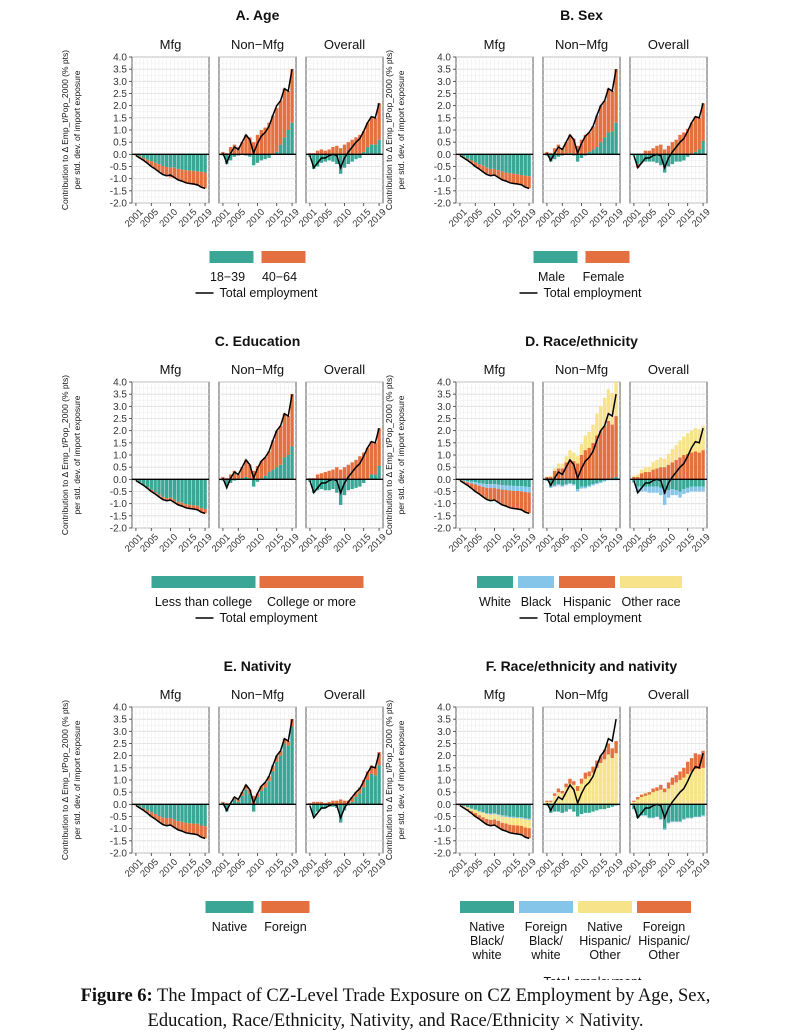 The height and width of the screenshot is (1034, 791). I want to click on legend-label: Black/, so click(487, 941).